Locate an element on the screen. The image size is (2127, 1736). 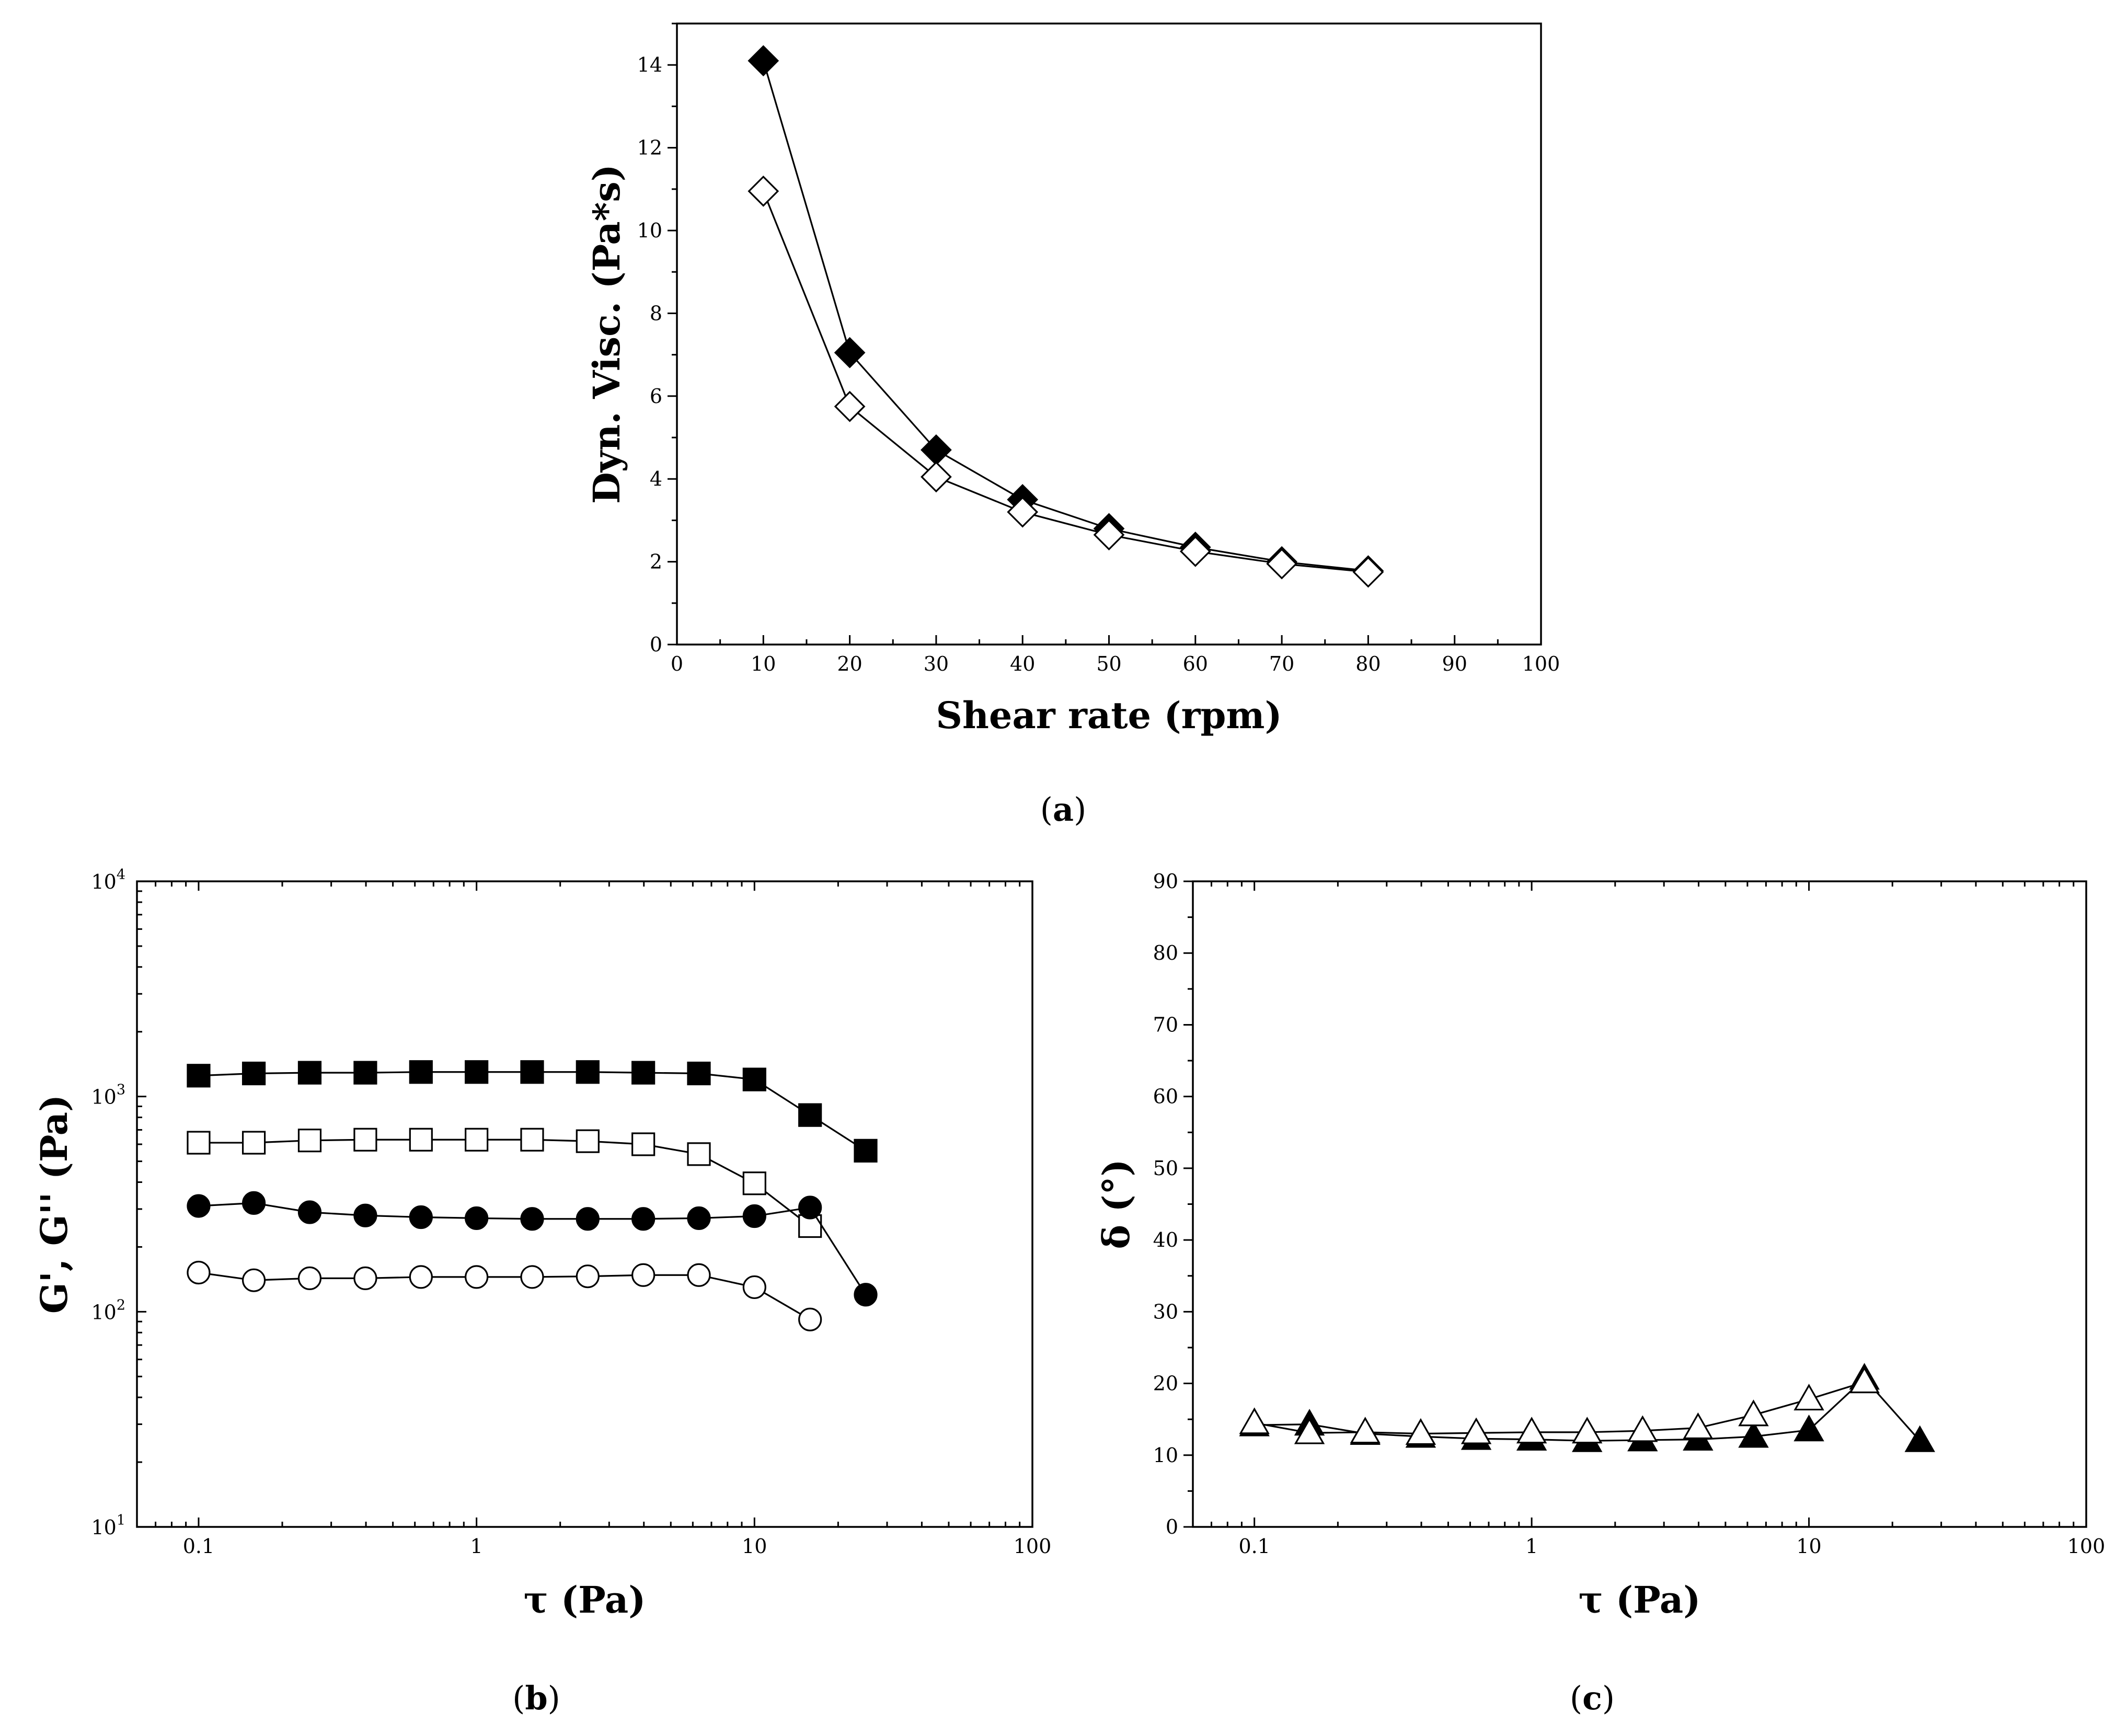
series-open-triangle is located at coordinates (1559, 1405).